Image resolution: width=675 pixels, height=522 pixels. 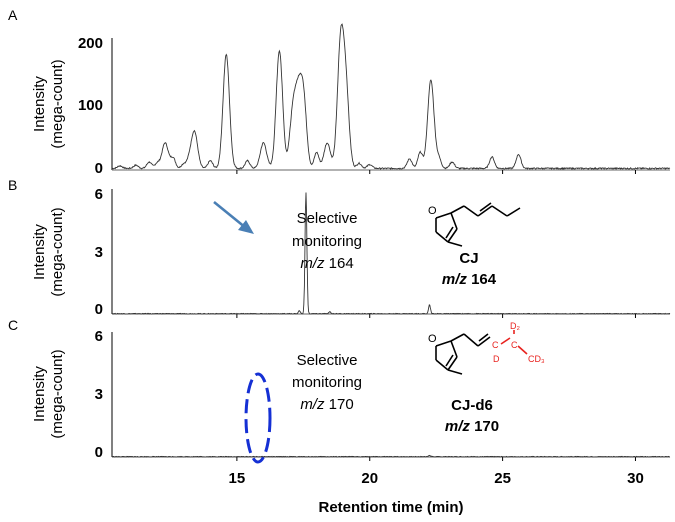 What do you see at coordinates (327, 360) in the screenshot?
I see `panel-c-annotation-line1: Selective` at bounding box center [327, 360].